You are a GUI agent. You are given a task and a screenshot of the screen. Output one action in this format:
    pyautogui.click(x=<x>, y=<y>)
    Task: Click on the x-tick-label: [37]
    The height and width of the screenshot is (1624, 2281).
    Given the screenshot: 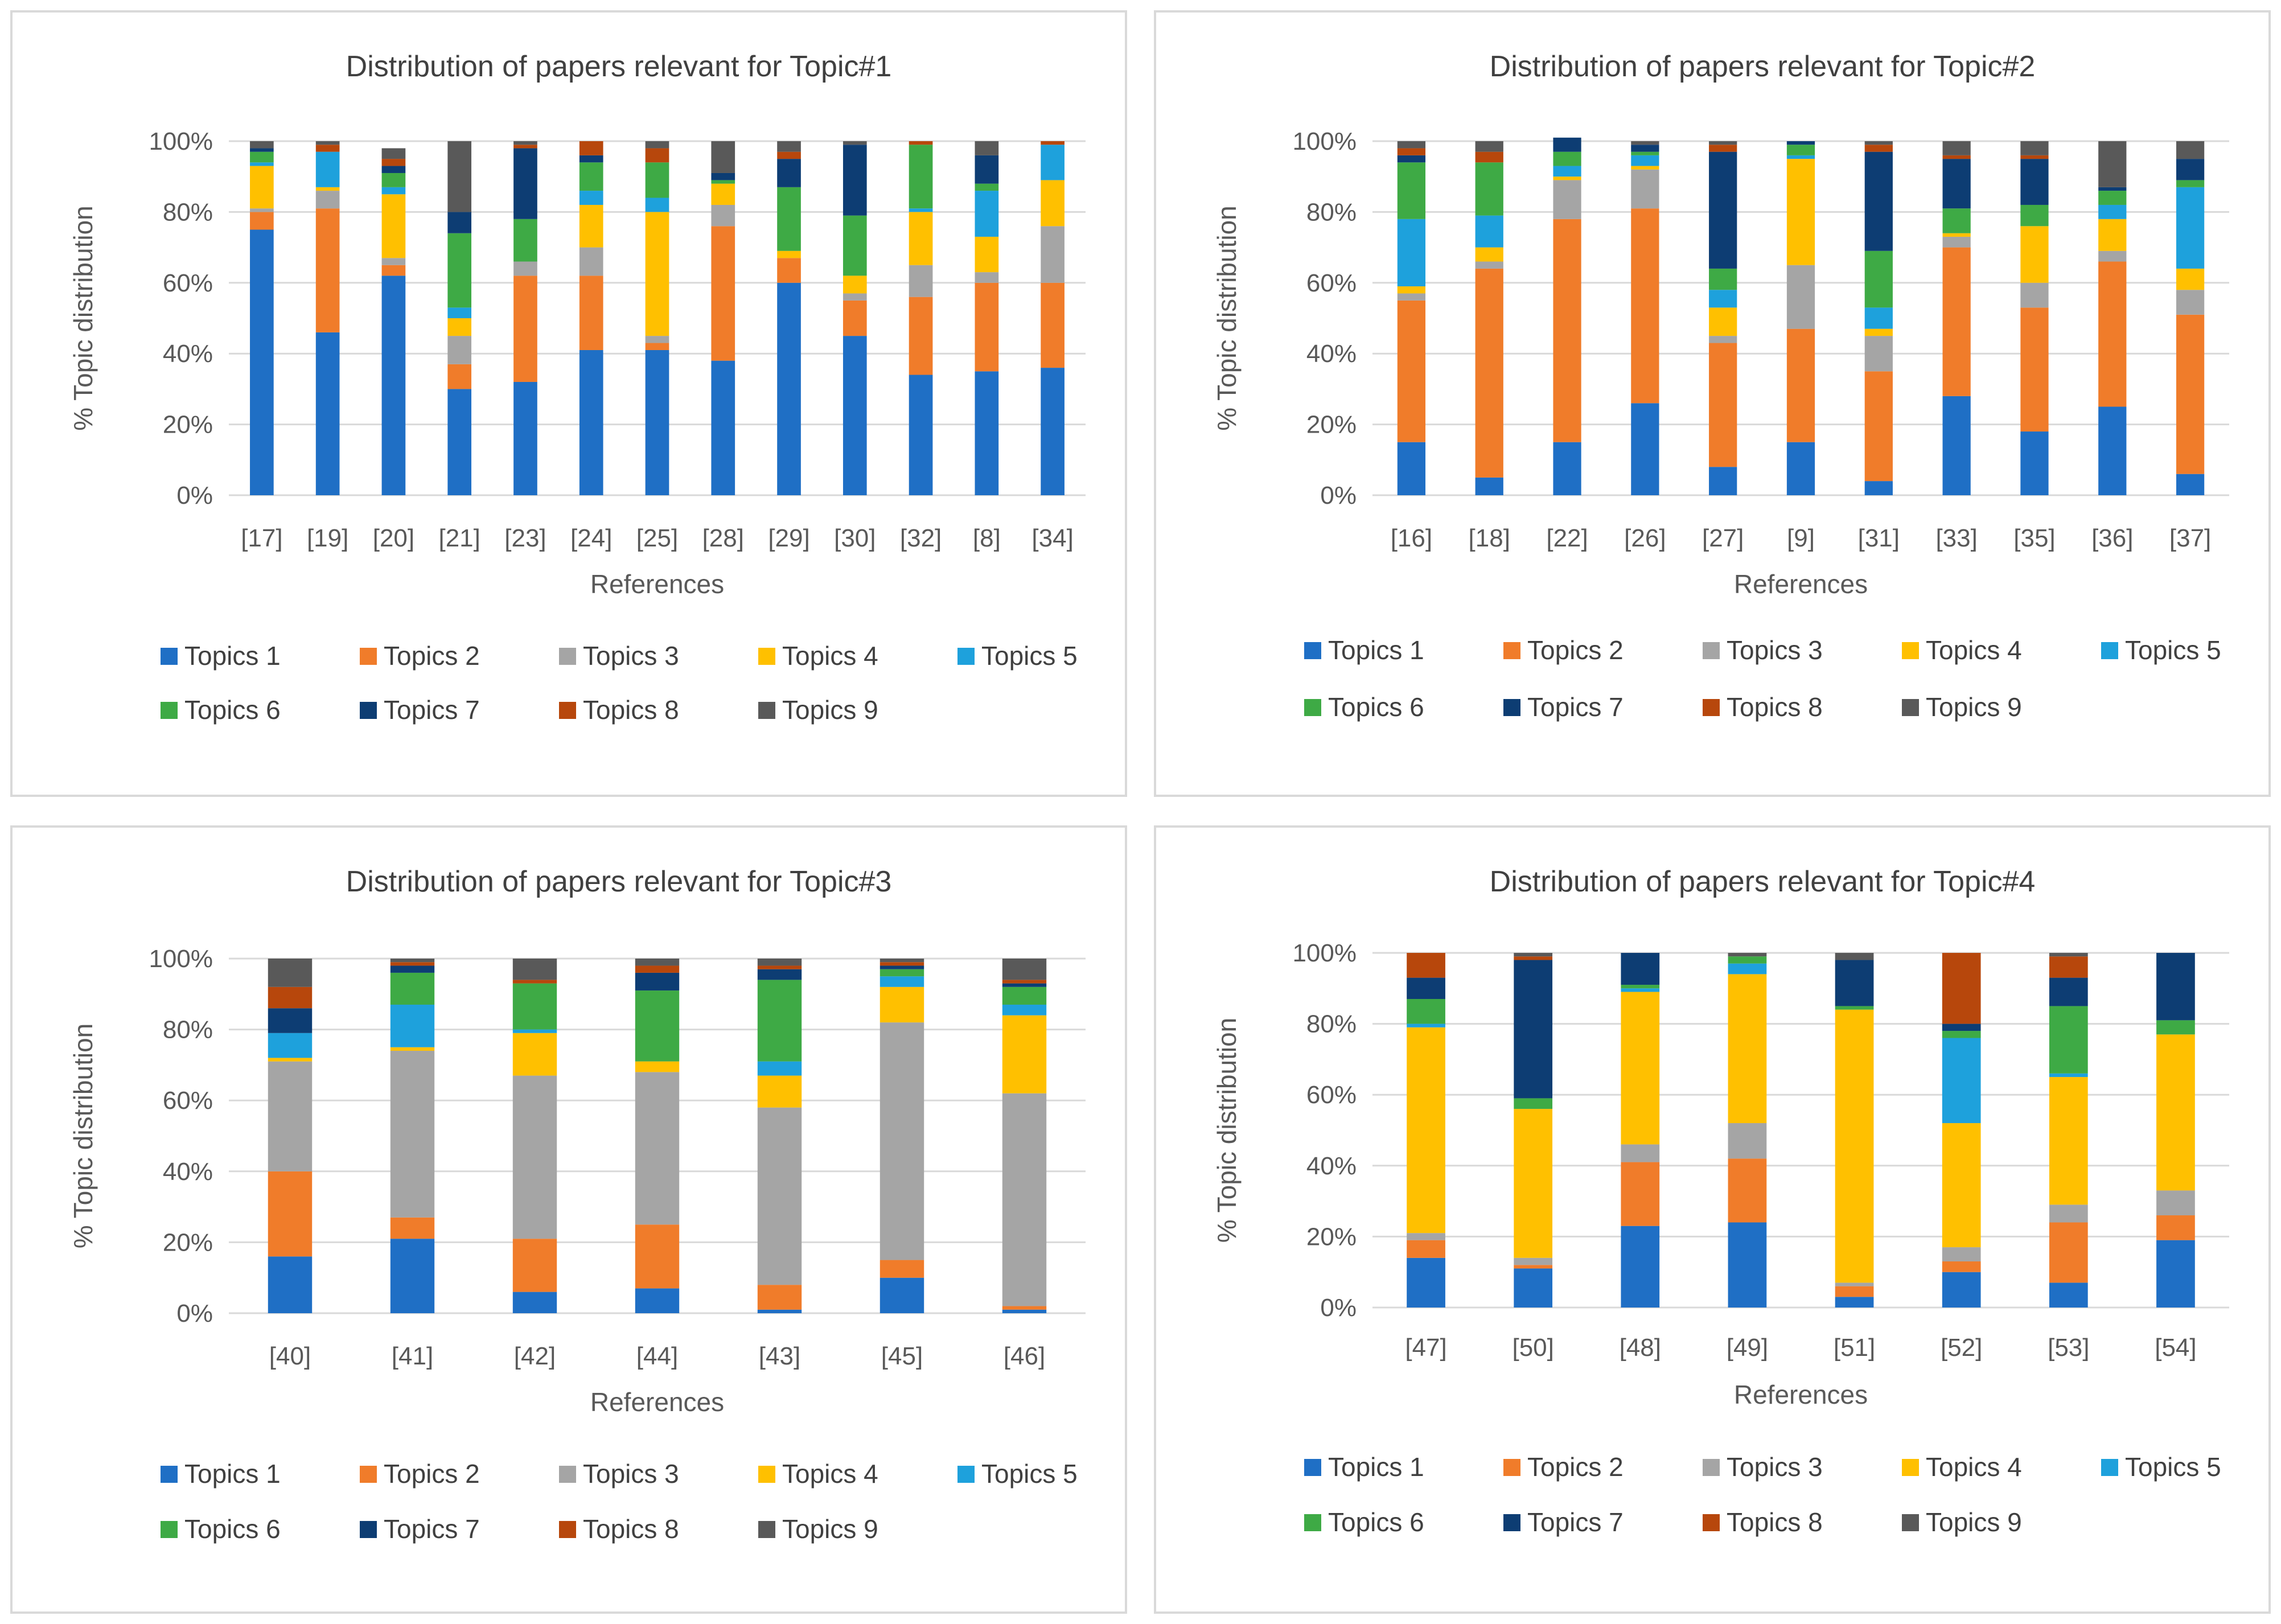 What is the action you would take?
    pyautogui.click(x=2190, y=538)
    